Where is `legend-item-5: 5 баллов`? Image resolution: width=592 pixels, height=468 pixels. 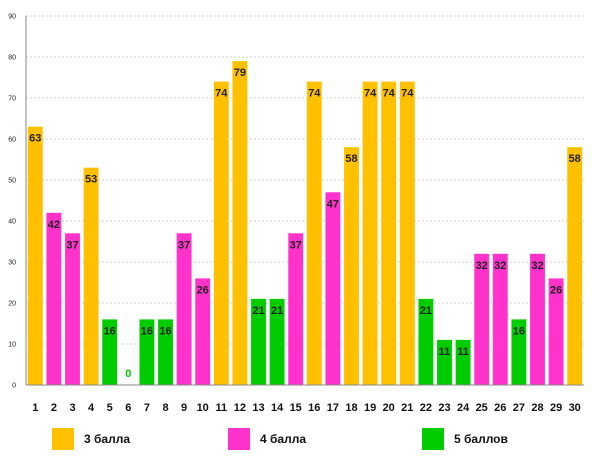
legend-item-5: 5 баллов is located at coordinates (465, 439).